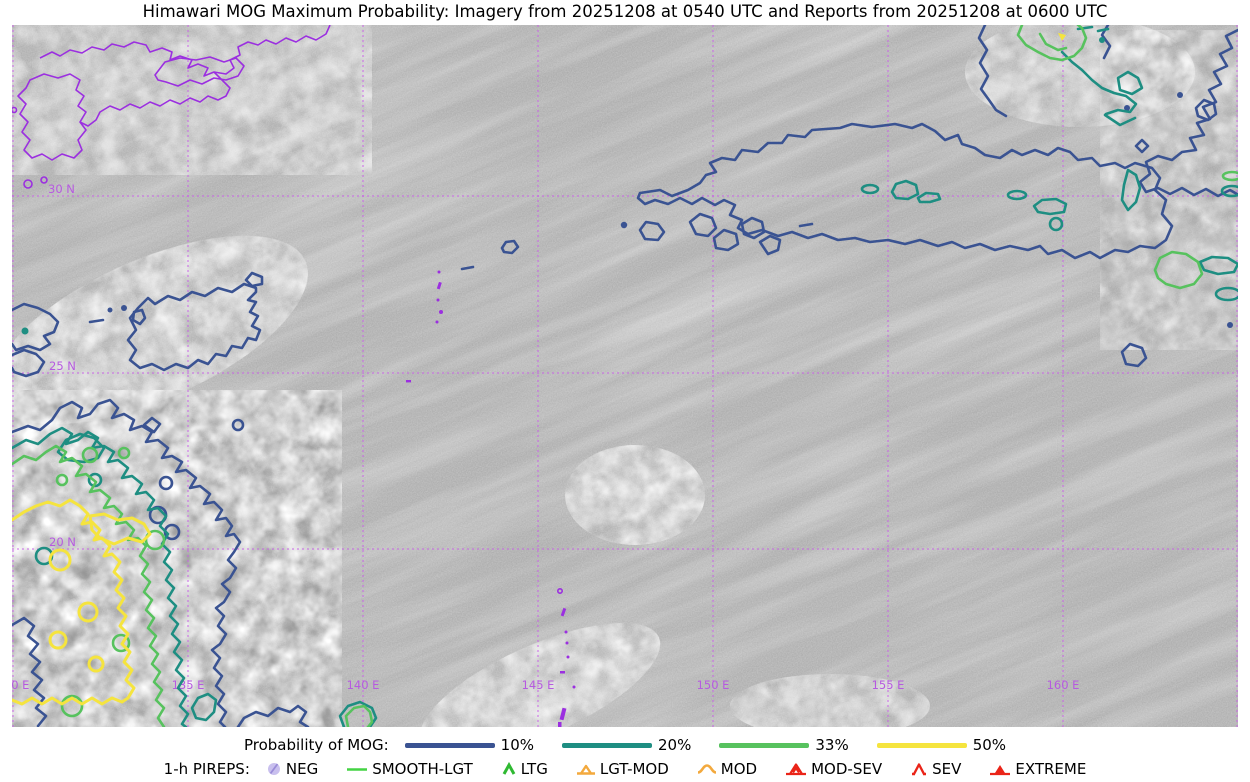 This screenshot has width=1250, height=782. I want to click on mod-sev-triangle-caret-icon, so click(796, 768).